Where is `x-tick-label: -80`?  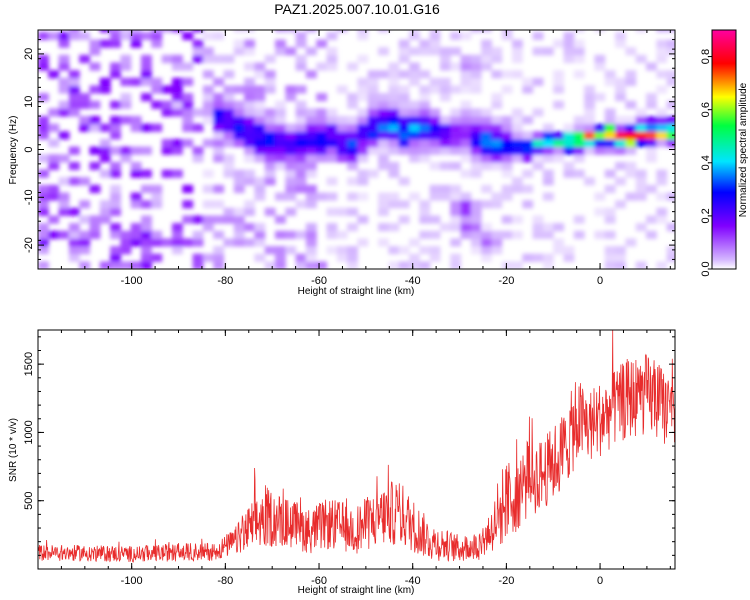 x-tick-label: -80 is located at coordinates (225, 581).